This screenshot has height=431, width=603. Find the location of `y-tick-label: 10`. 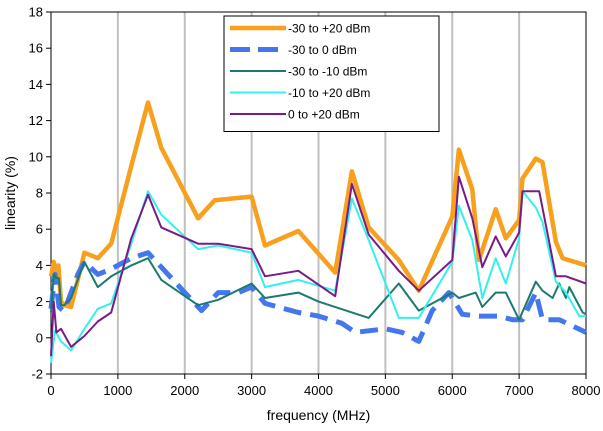

y-tick-label: 10 is located at coordinates (36, 156).